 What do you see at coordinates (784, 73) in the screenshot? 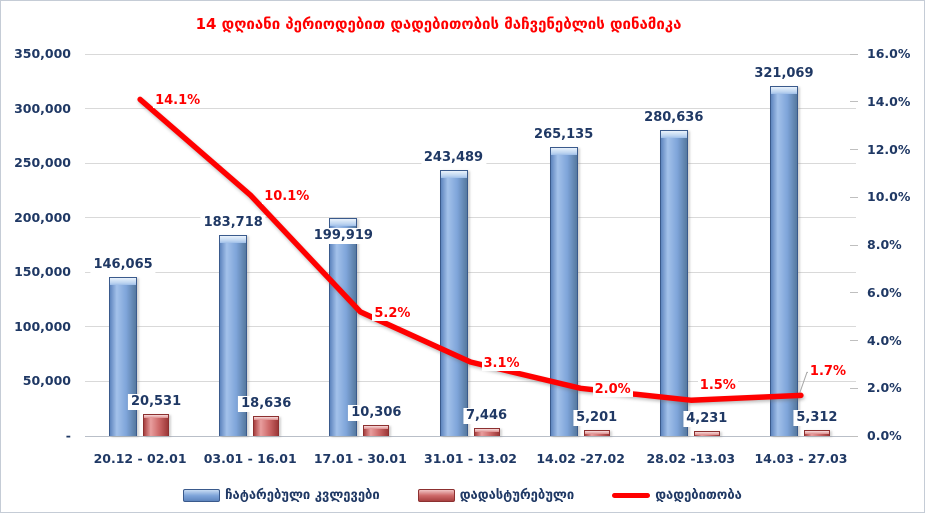
I see `bar-label-conducted: 321,069` at bounding box center [784, 73].